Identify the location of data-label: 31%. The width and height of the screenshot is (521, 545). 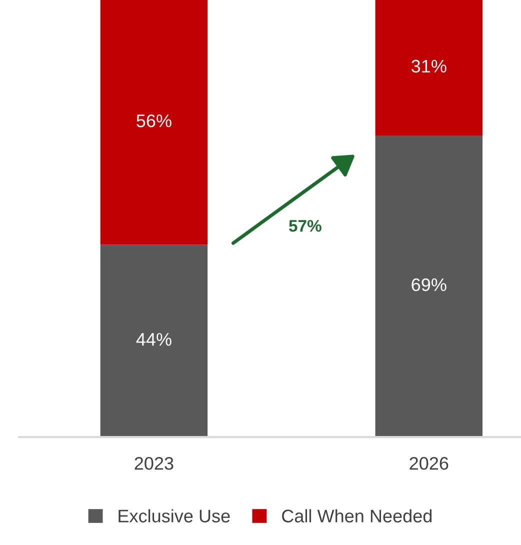
(429, 66).